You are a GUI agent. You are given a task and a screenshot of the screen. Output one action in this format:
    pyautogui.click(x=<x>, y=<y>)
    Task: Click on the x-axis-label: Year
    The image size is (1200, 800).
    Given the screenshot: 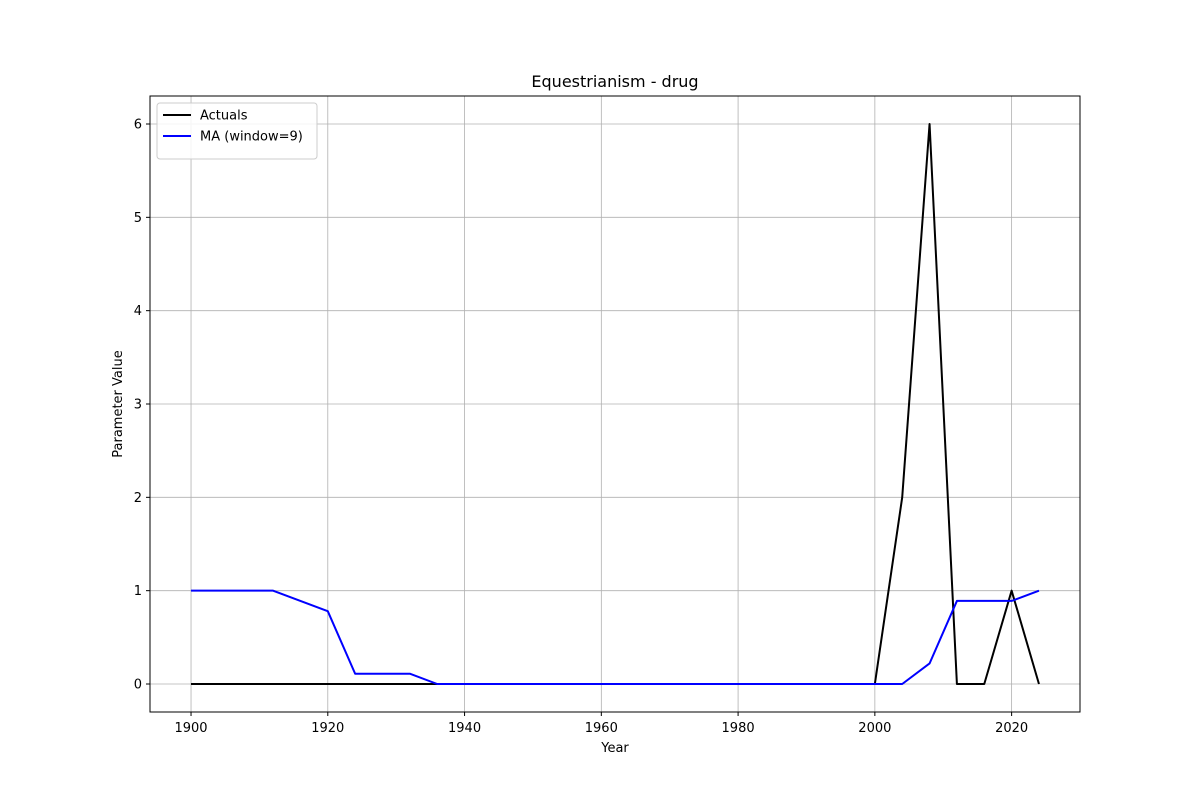 What is the action you would take?
    pyautogui.click(x=614, y=748)
    